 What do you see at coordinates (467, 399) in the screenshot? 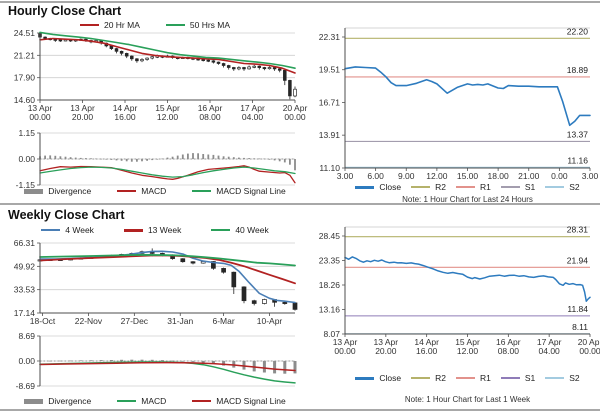
I see `weekly-pivot-note: Note: 1 Hour Chart for Last 1 Week` at bounding box center [467, 399].